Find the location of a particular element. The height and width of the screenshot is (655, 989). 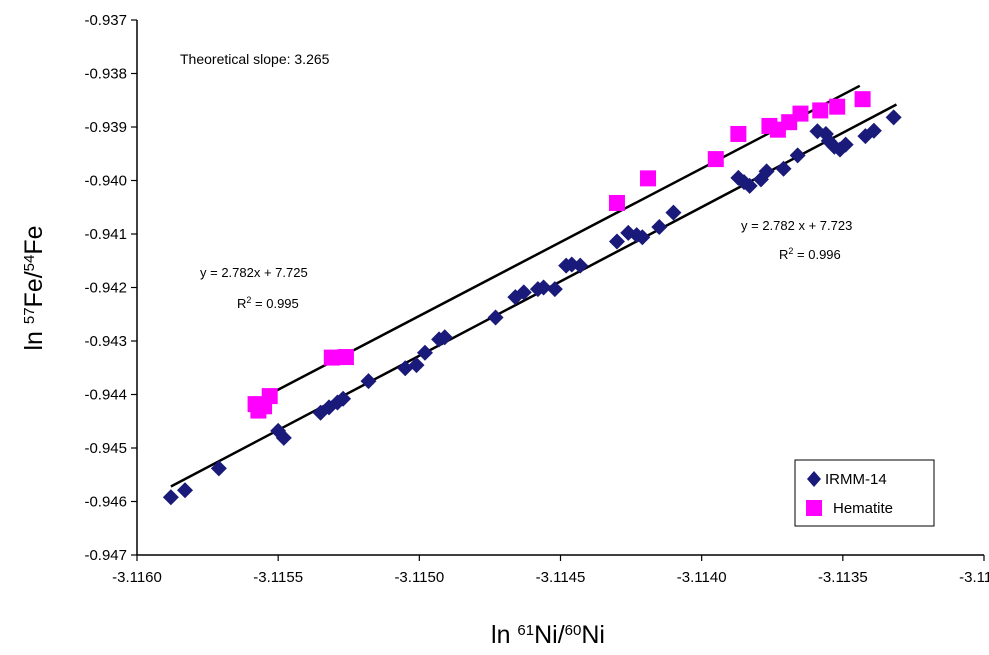

left-fit-r2: R2 = 0.995 is located at coordinates (268, 303).